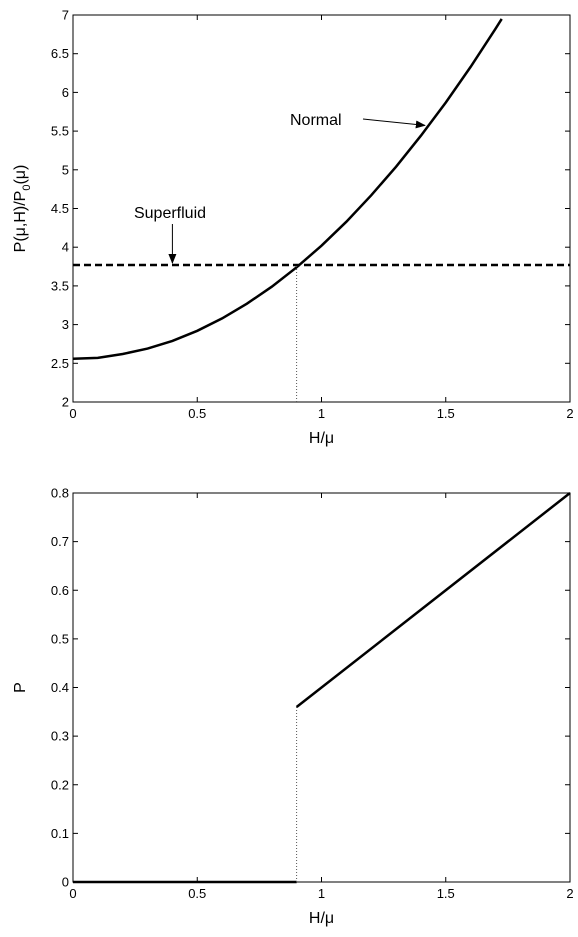 The height and width of the screenshot is (937, 578). I want to click on y-tick-label: 7, so click(65, 15).